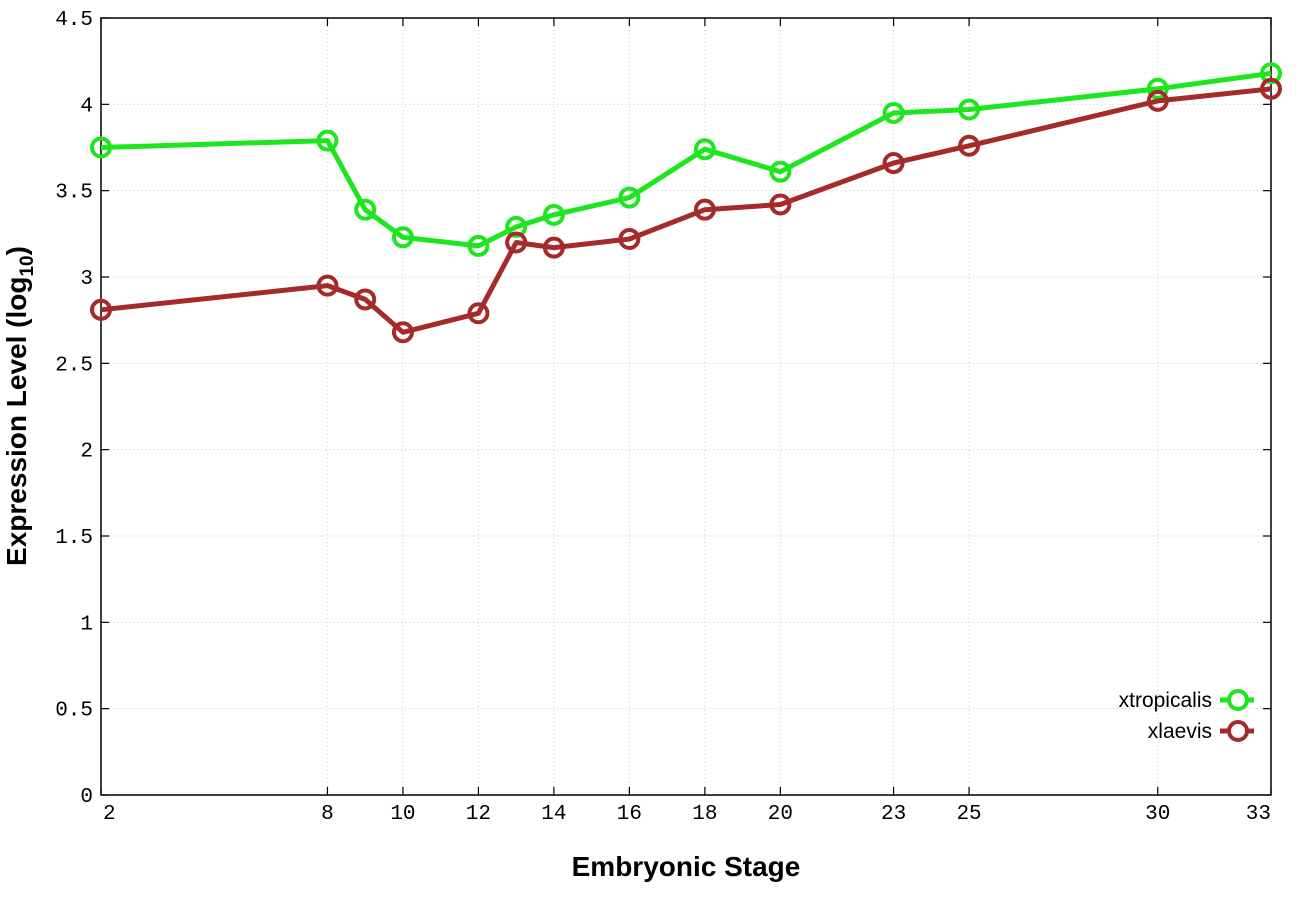 The image size is (1296, 907). I want to click on legend-label: xlaevis, so click(1180, 731).